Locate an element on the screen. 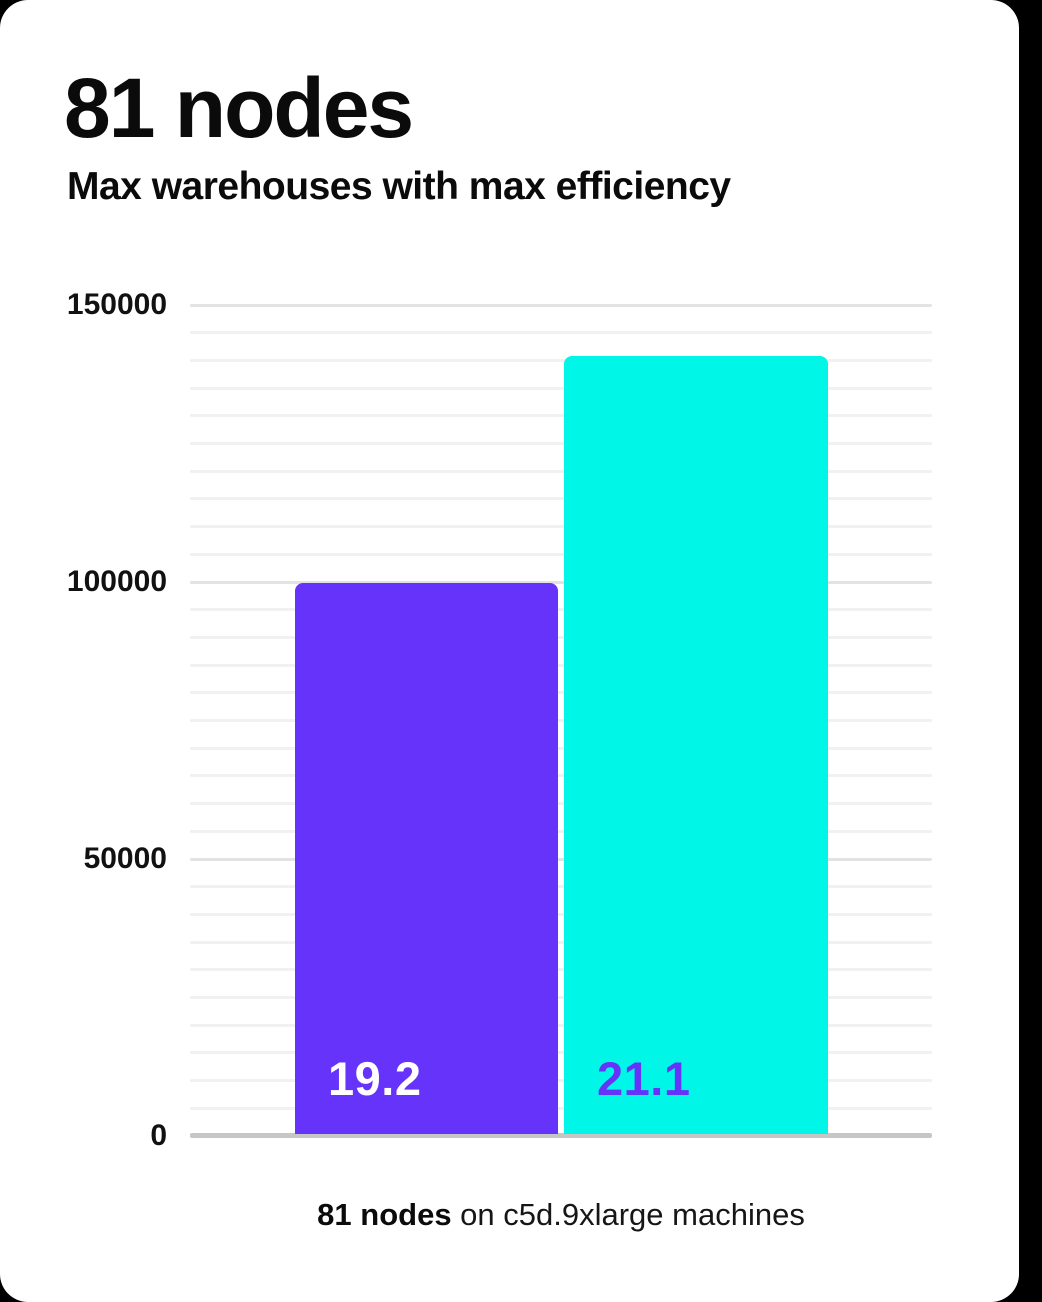  page-title: 81 nodes is located at coordinates (239, 108).